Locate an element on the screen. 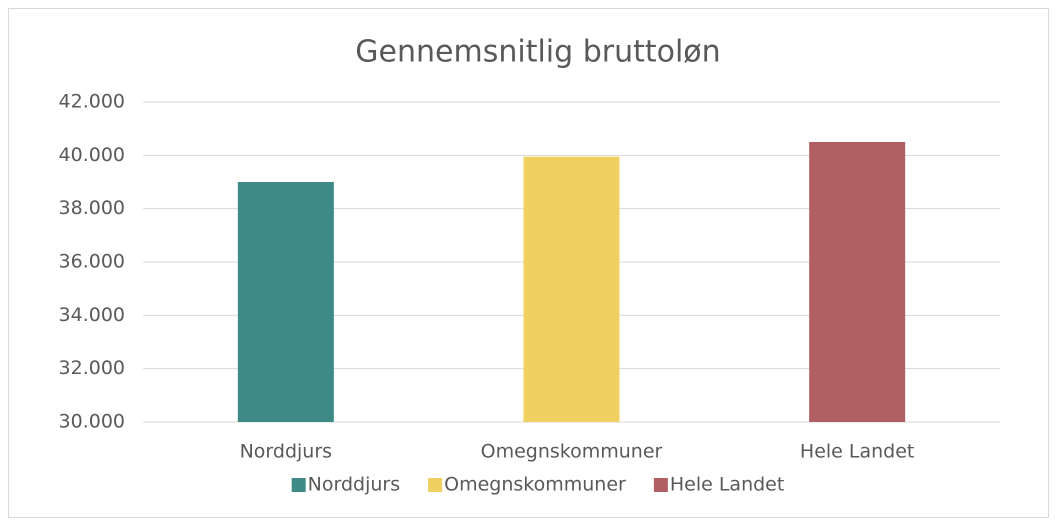 The height and width of the screenshot is (522, 1058). y-tick-label: 30.000 is located at coordinates (92, 422).